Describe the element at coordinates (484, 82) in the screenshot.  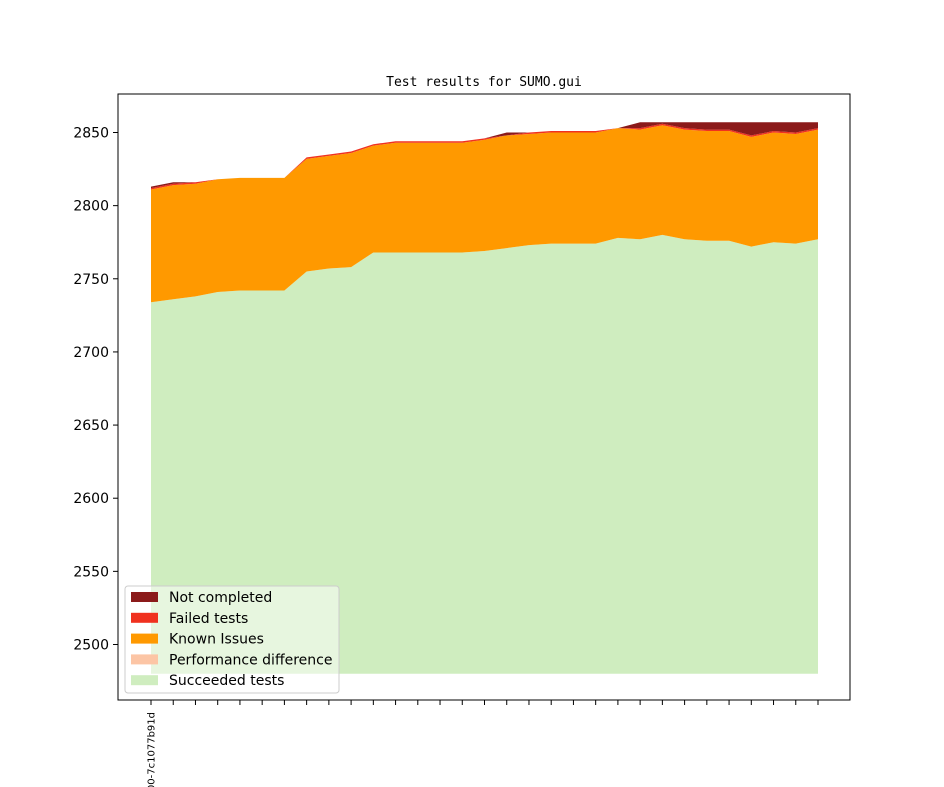
I see `chart-title: Test results for SUMO.gui` at that location.